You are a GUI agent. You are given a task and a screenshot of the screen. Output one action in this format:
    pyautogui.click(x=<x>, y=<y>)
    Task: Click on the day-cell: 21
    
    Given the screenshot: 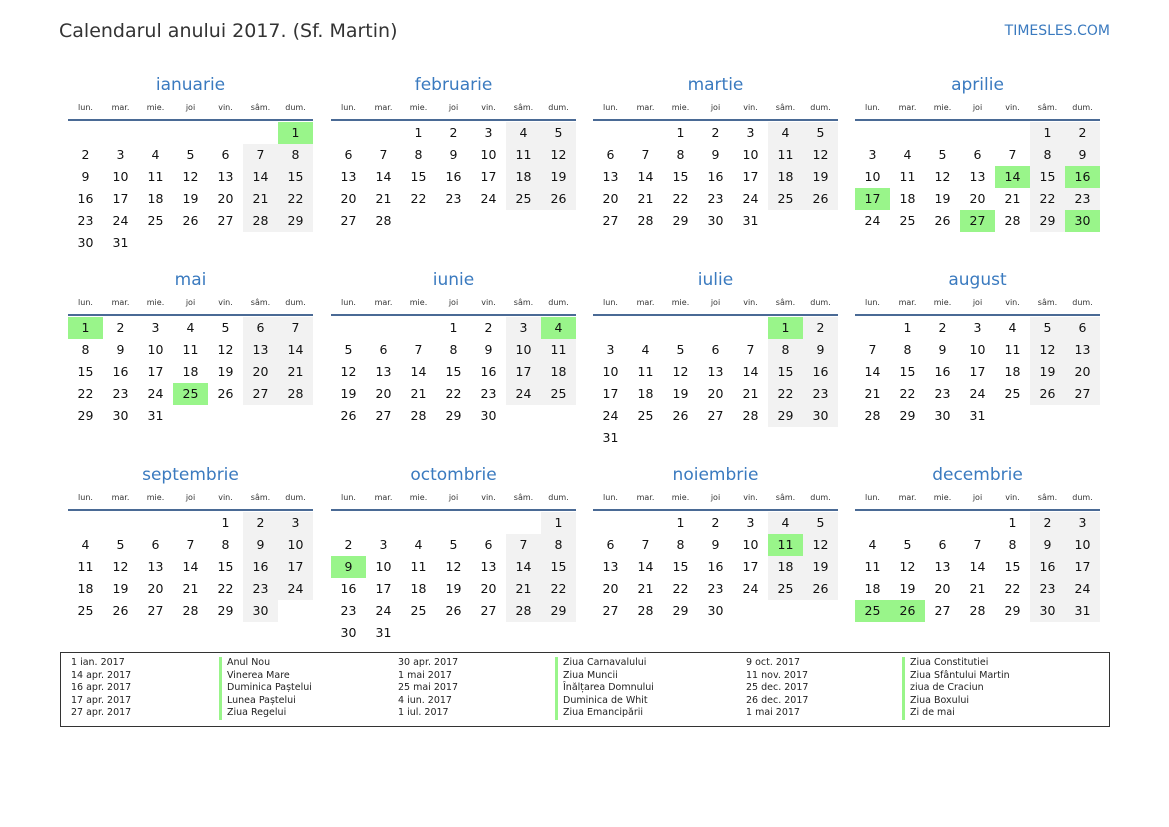 What is the action you would take?
    pyautogui.click(x=190, y=588)
    